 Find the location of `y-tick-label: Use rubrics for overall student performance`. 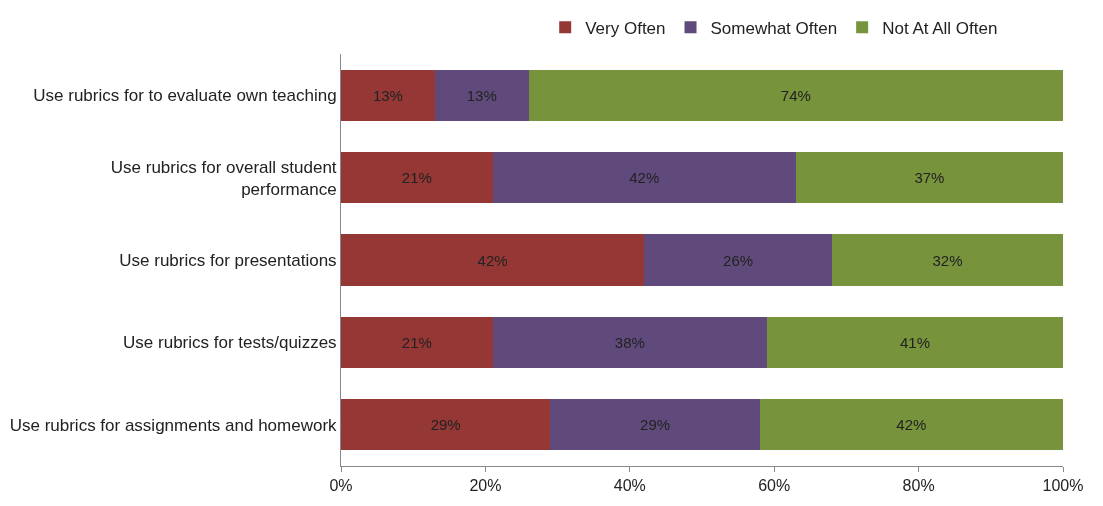

y-tick-label: Use rubrics for overall student performance is located at coordinates (223, 178).